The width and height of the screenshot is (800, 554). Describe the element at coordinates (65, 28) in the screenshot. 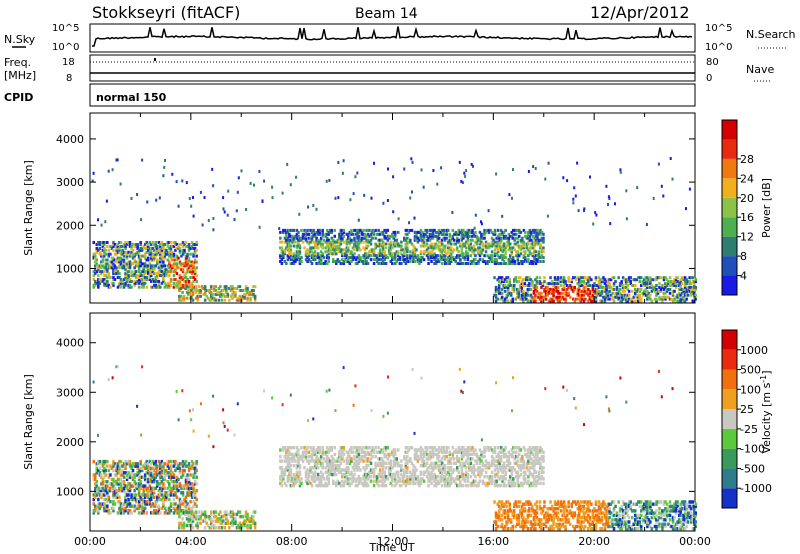

I see `nsky-tick-high: 10^5` at that location.